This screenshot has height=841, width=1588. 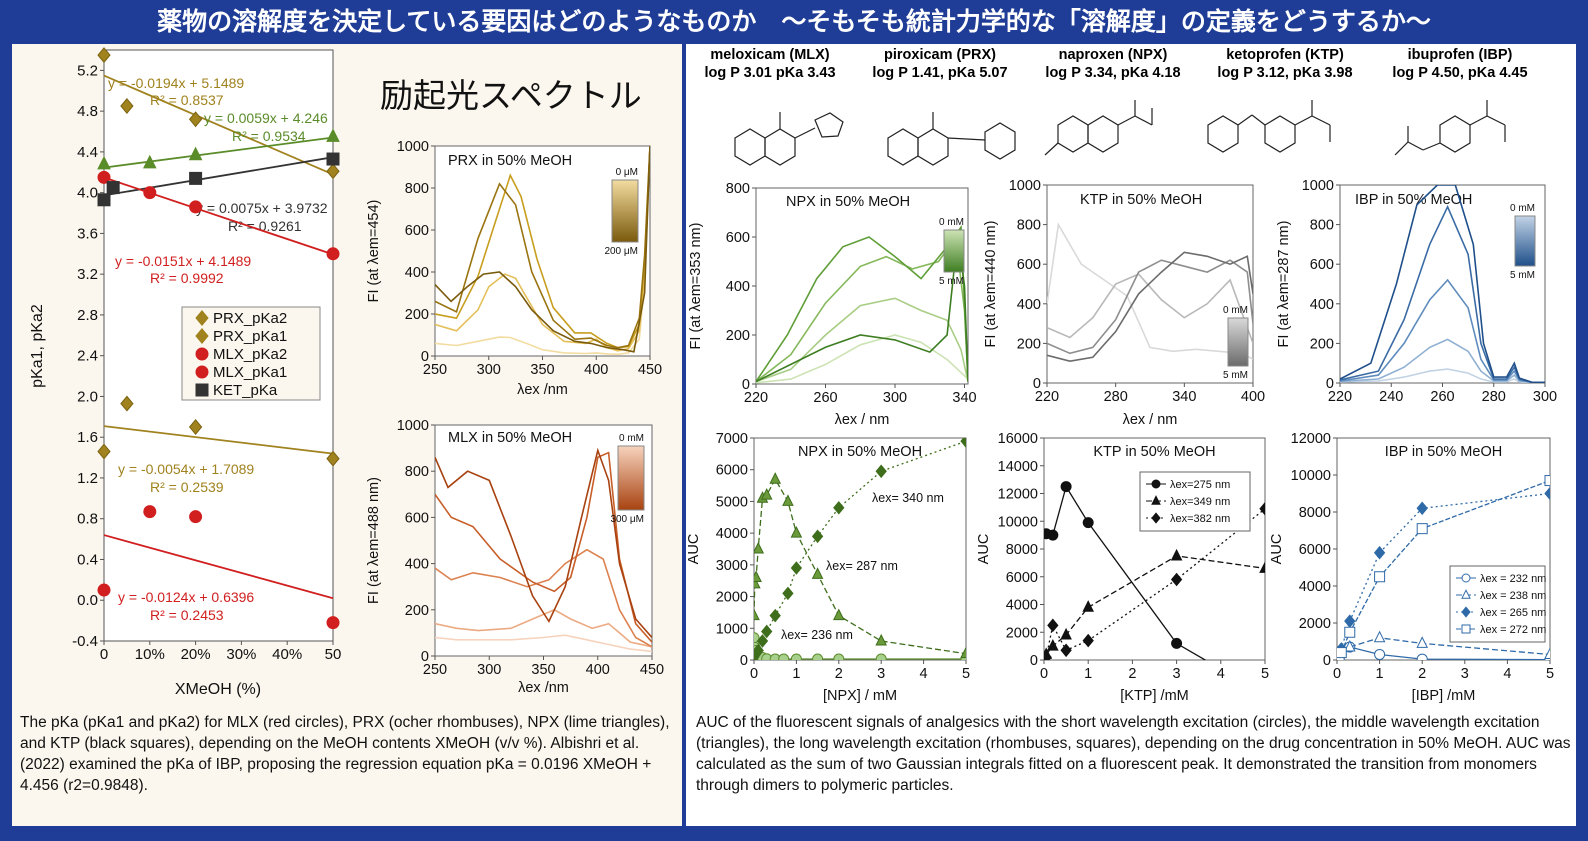 What do you see at coordinates (1184, 397) in the screenshot?
I see `x-tick-label: 340` at bounding box center [1184, 397].